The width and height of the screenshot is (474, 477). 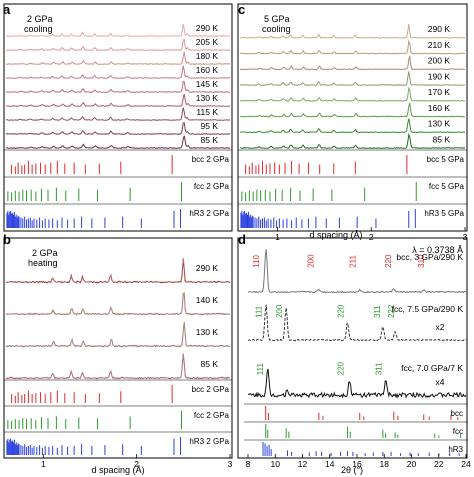 I want to click on x-tick-label: 8, so click(x=248, y=464).